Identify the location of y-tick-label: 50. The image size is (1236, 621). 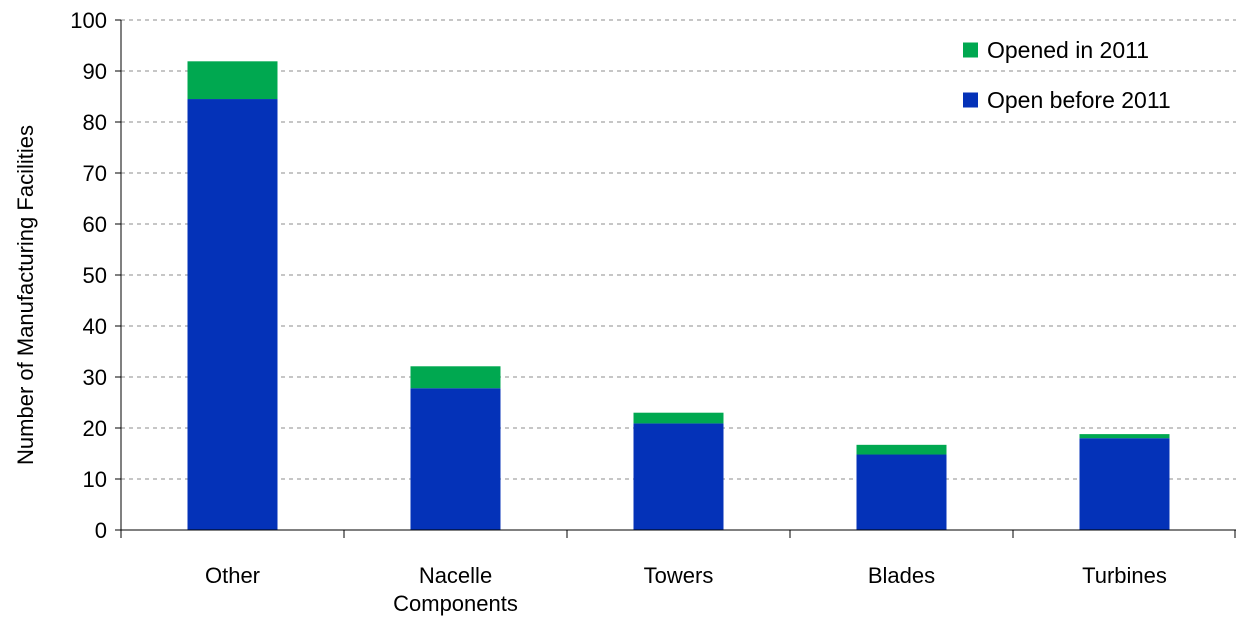
(95, 275).